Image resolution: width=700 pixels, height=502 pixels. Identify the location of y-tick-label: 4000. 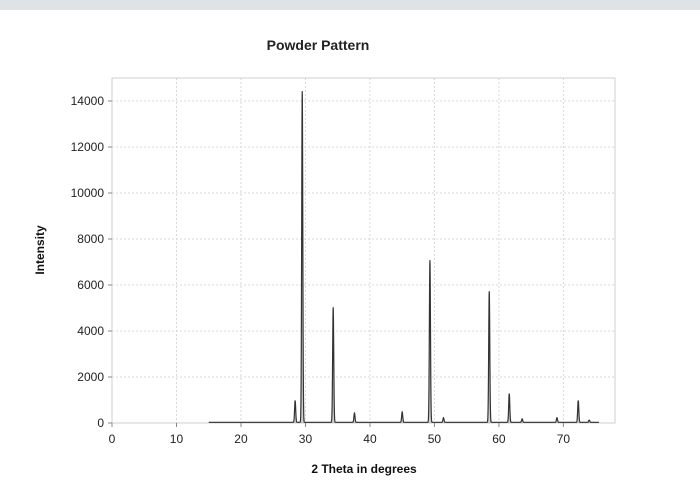
(90, 331).